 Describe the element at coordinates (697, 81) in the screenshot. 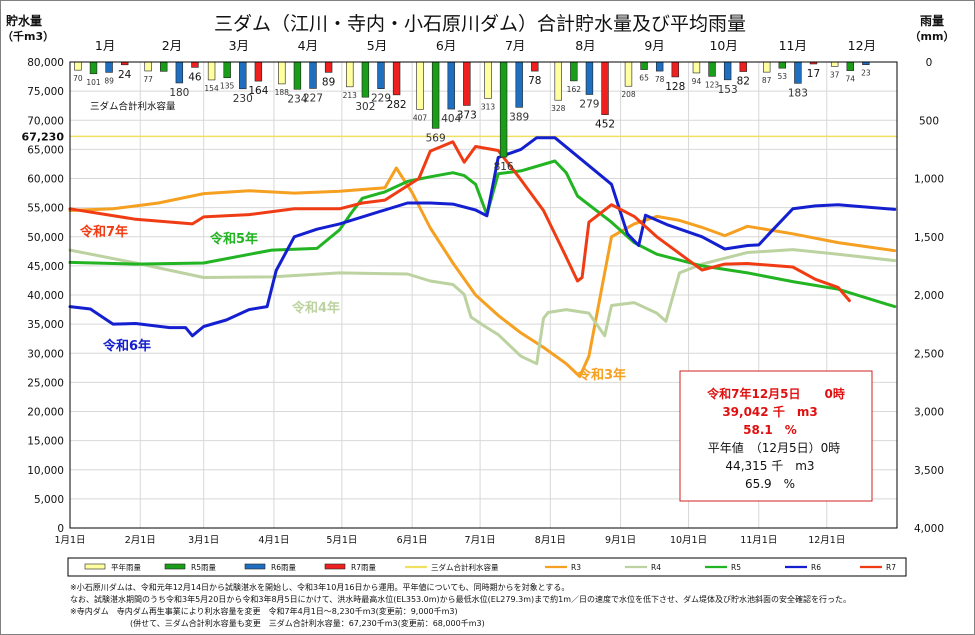

I see `rain-bar-label: 94` at that location.